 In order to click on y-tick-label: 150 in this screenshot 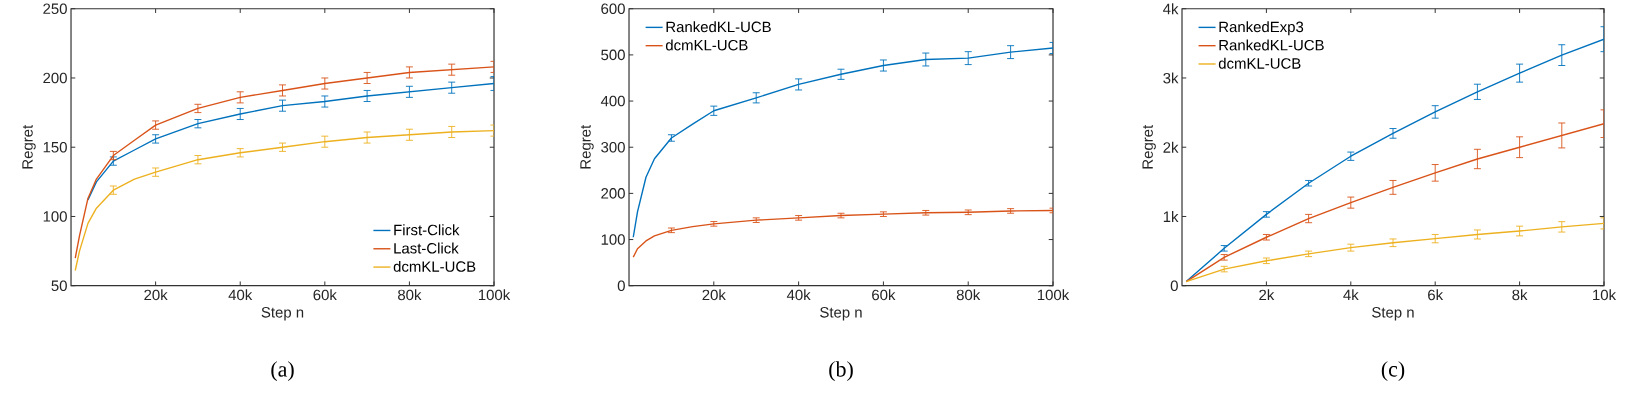, I will do `click(55, 147)`.